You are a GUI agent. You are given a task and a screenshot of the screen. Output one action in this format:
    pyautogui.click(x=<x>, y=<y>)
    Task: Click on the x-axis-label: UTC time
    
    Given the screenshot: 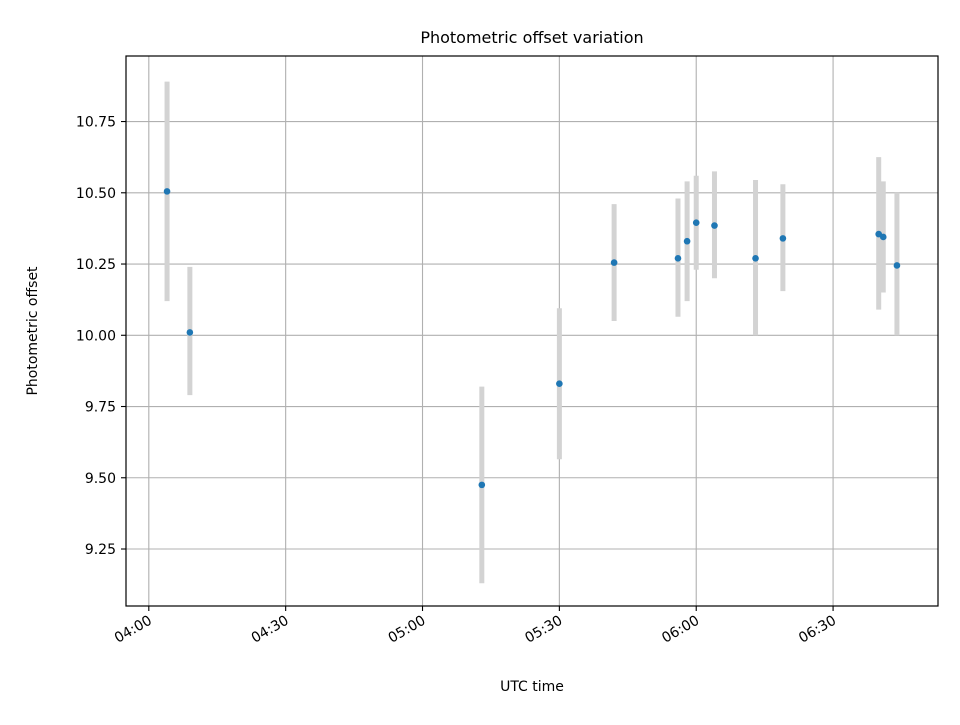 What is the action you would take?
    pyautogui.click(x=532, y=687)
    